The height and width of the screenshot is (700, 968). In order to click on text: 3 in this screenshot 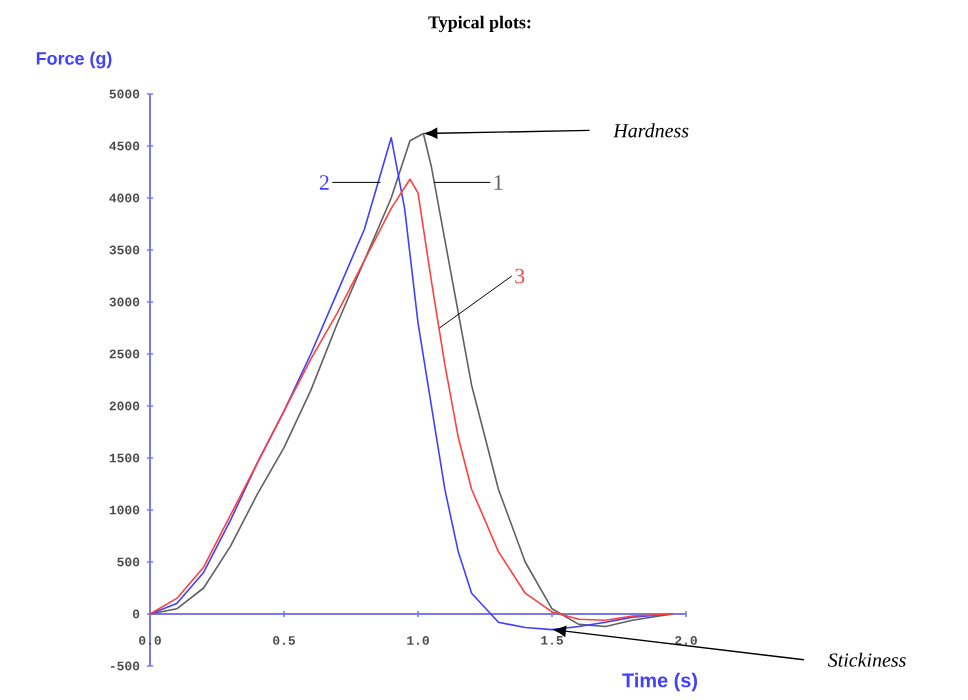, I will do `click(520, 276)`.